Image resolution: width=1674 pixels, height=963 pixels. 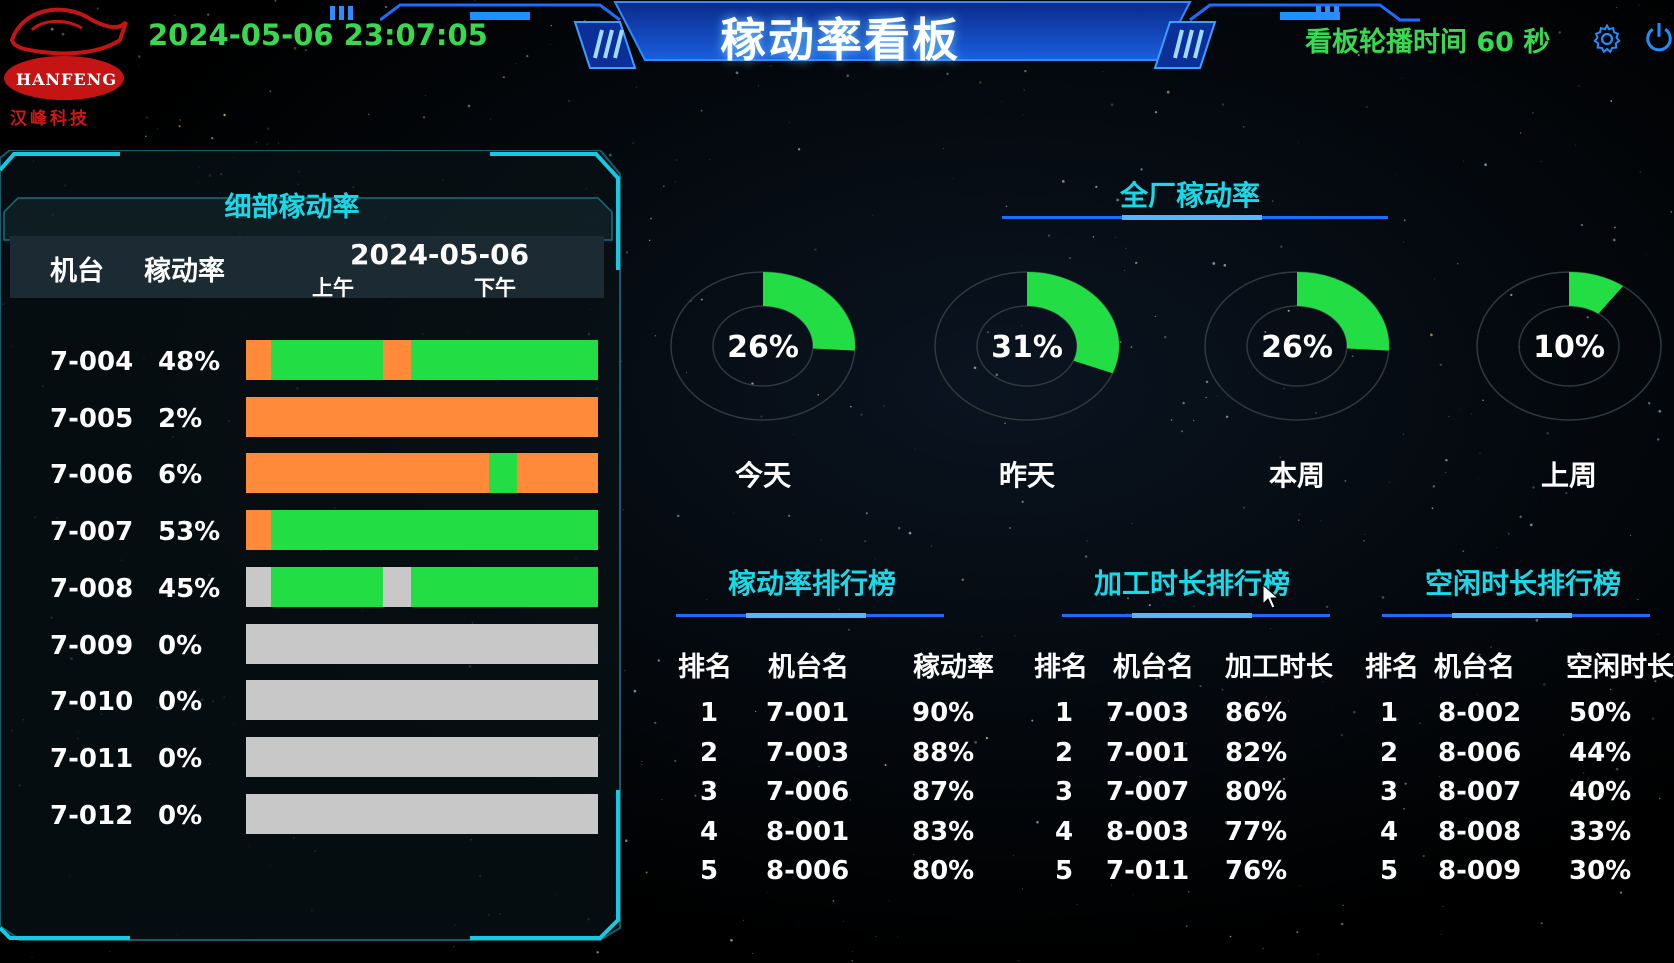 What do you see at coordinates (92, 815) in the screenshot?
I see `machine-name: 7-012` at bounding box center [92, 815].